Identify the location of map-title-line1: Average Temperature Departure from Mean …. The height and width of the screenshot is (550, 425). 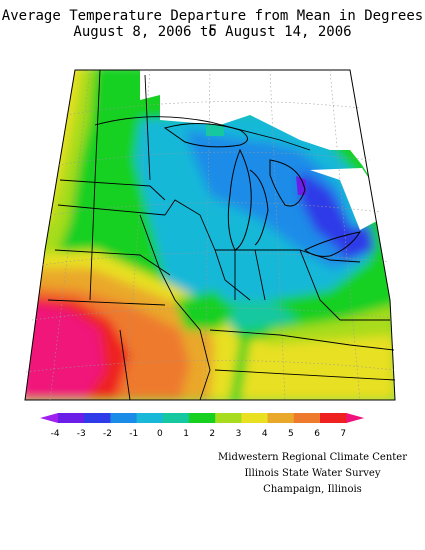
(212, 23).